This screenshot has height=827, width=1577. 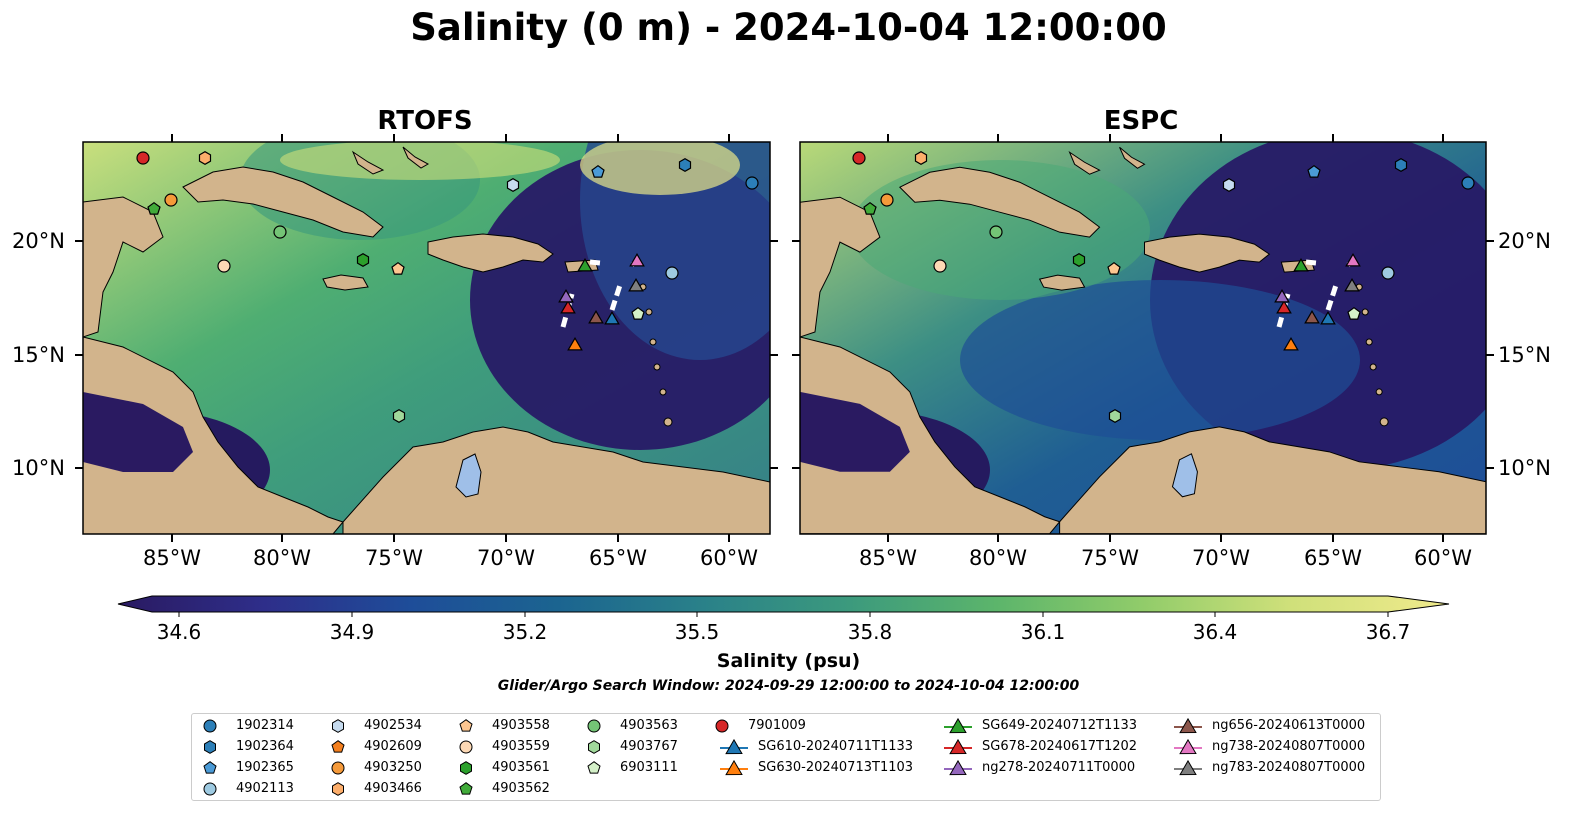 What do you see at coordinates (697, 632) in the screenshot?
I see `colorbar-tick-label: 35.5` at bounding box center [697, 632].